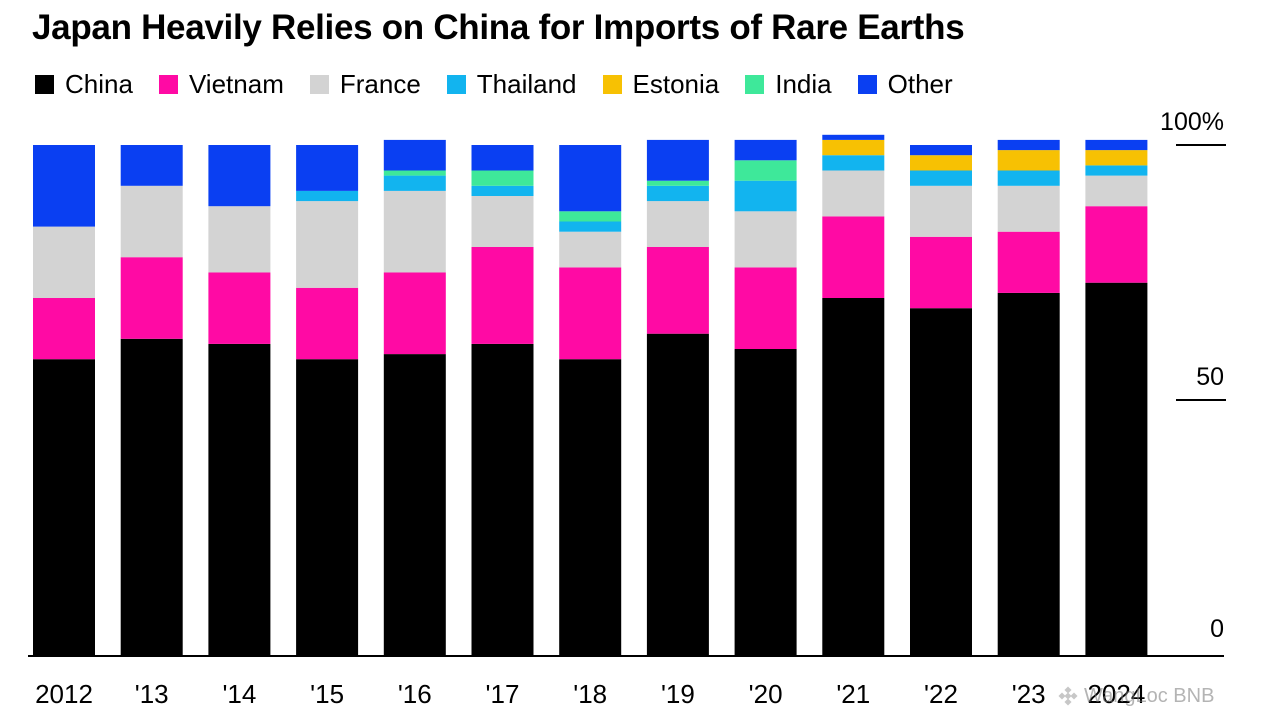 The image size is (1280, 720). I want to click on legend-item-india: India, so click(788, 84).